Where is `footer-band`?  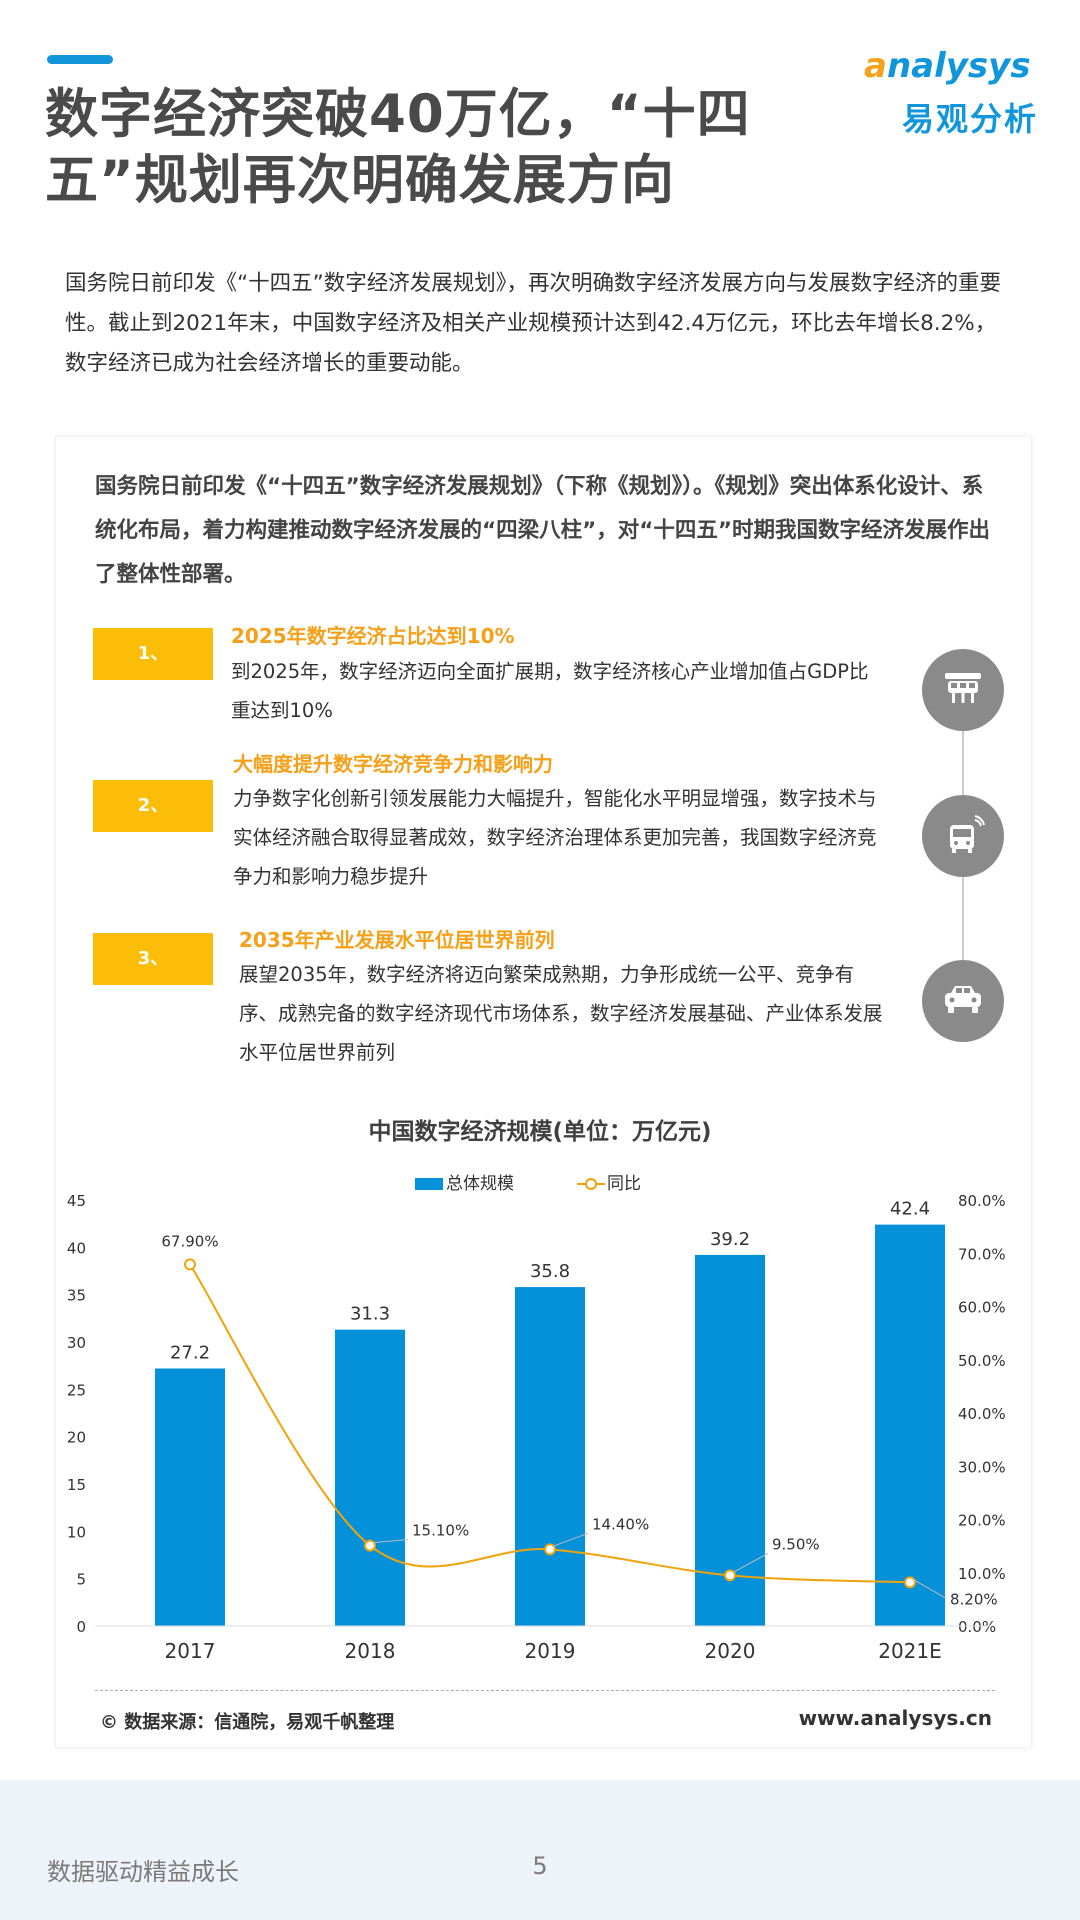 footer-band is located at coordinates (540, 1850).